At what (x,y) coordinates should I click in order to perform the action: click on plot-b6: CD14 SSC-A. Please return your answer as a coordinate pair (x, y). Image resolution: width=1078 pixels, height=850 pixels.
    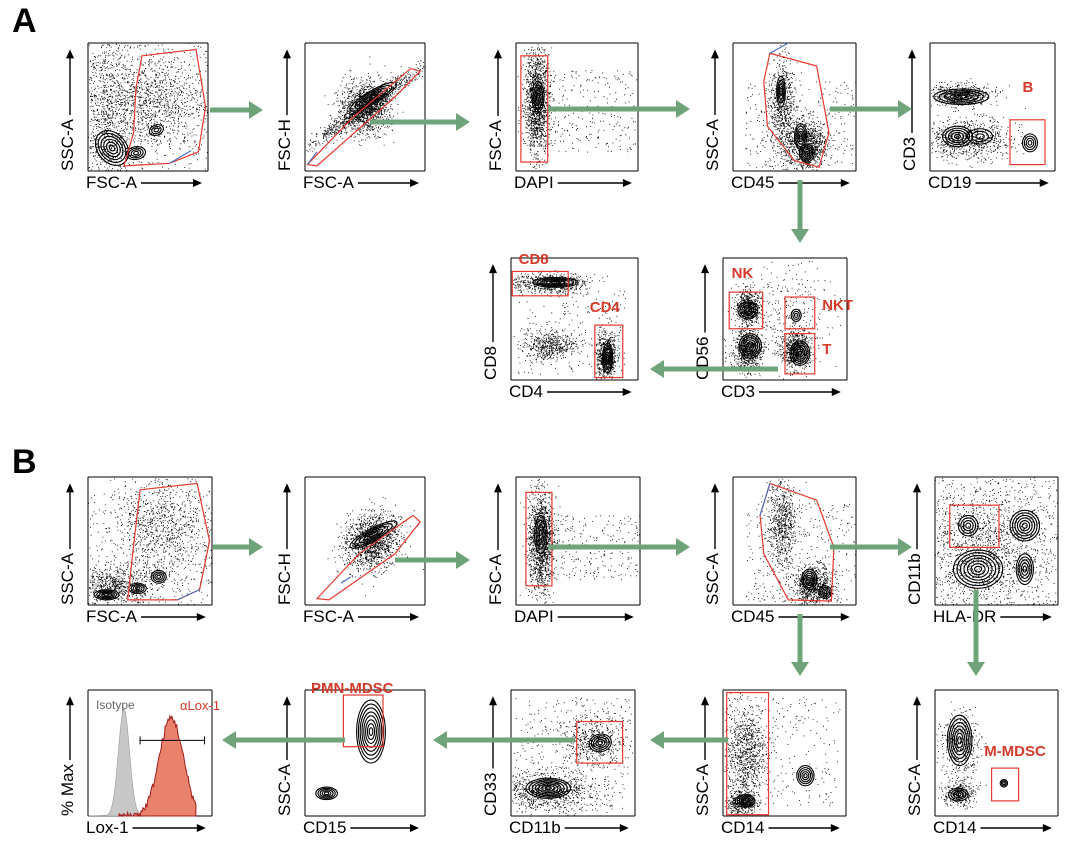
    Looking at the image, I should click on (980, 758).